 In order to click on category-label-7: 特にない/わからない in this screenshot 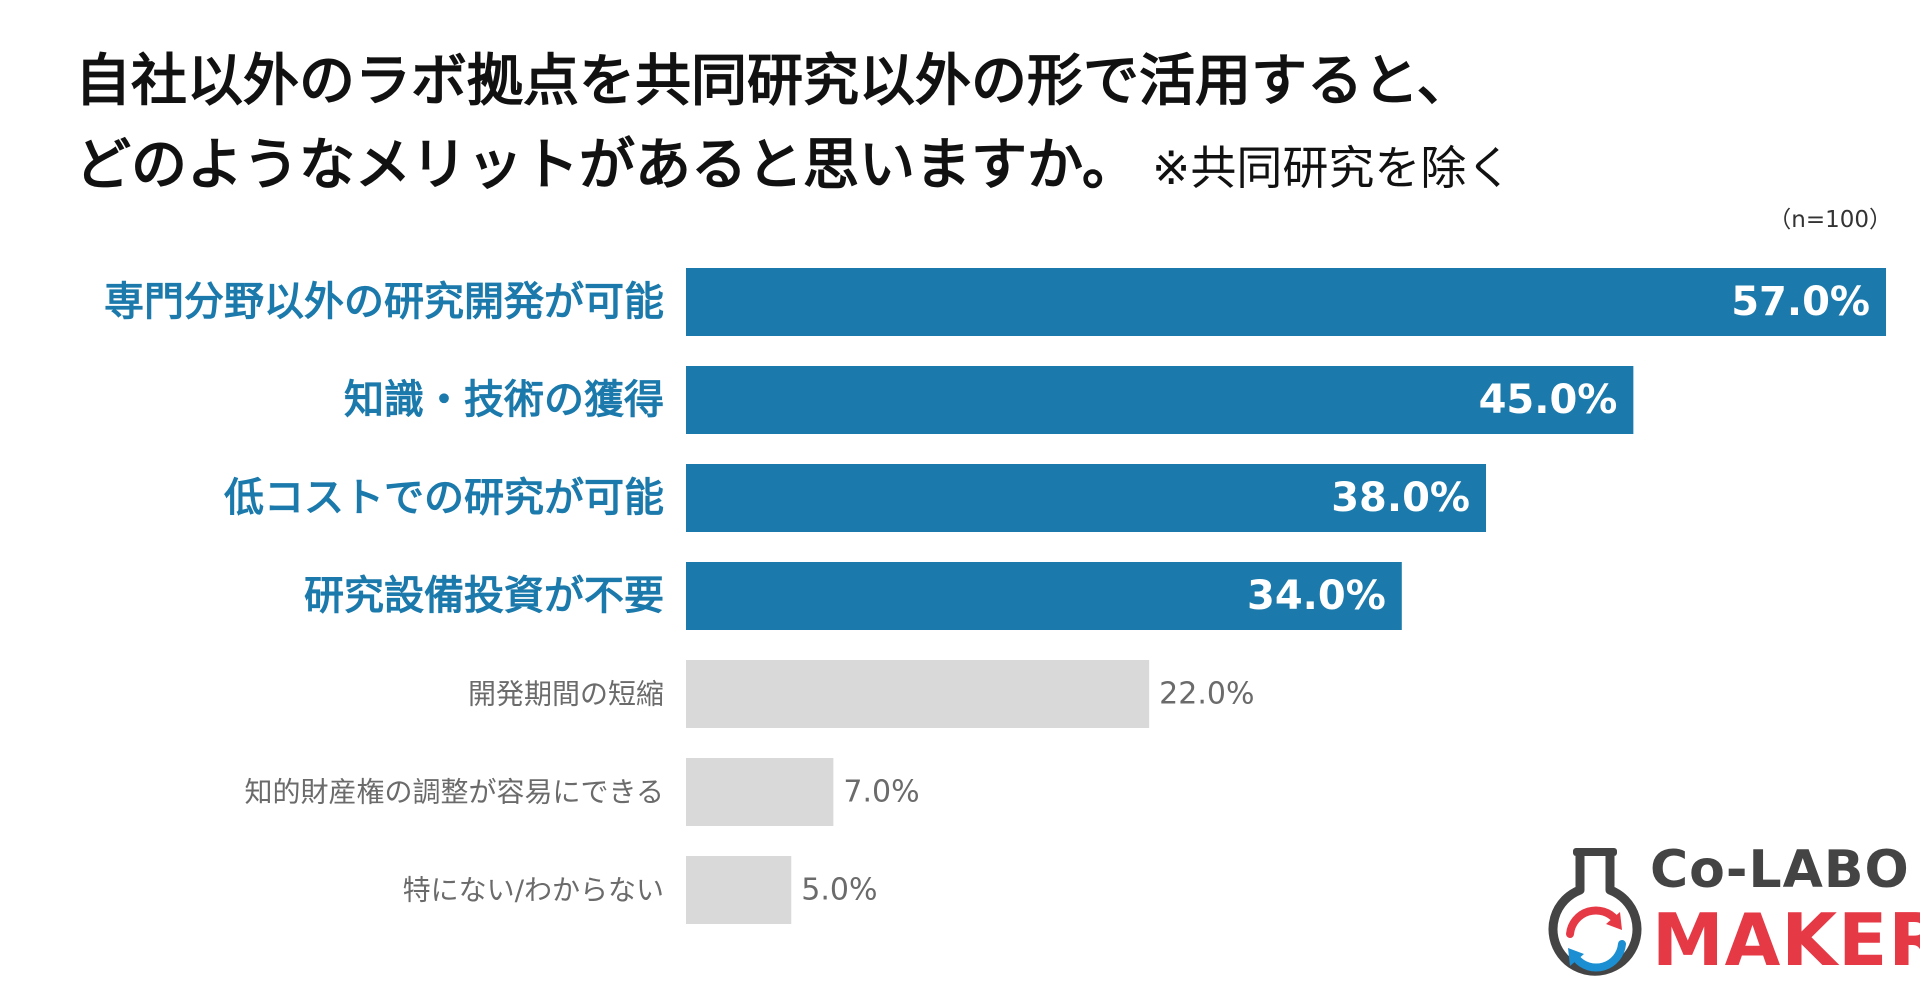, I will do `click(533, 890)`.